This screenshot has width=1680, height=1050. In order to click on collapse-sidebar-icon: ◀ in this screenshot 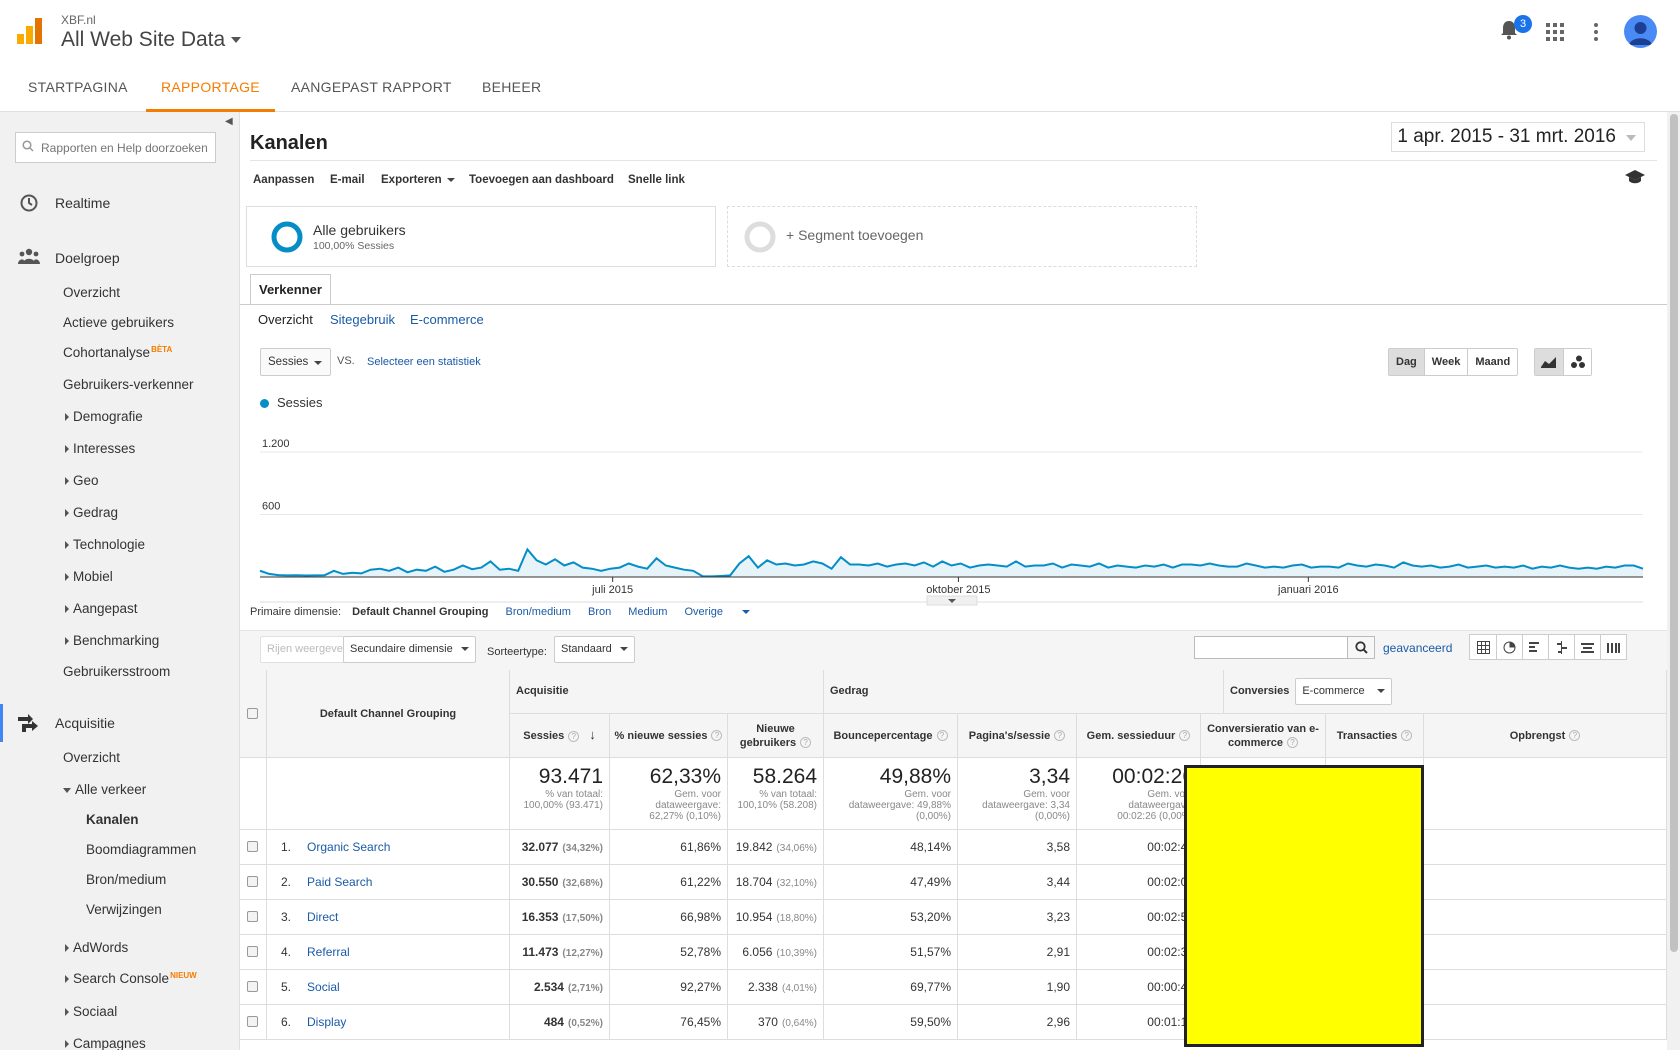, I will do `click(229, 121)`.